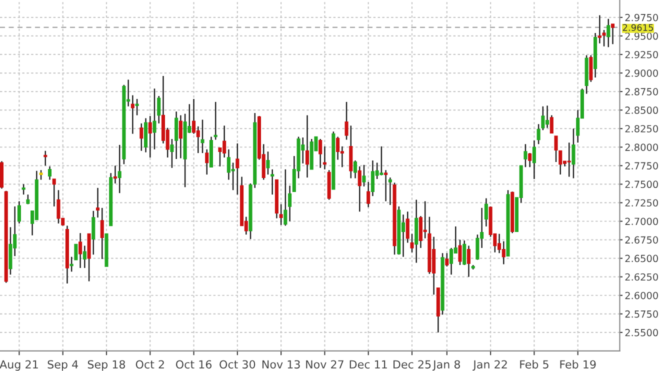  Describe the element at coordinates (641, 147) in the screenshot. I see `y-tick-label: 2.8000` at that location.